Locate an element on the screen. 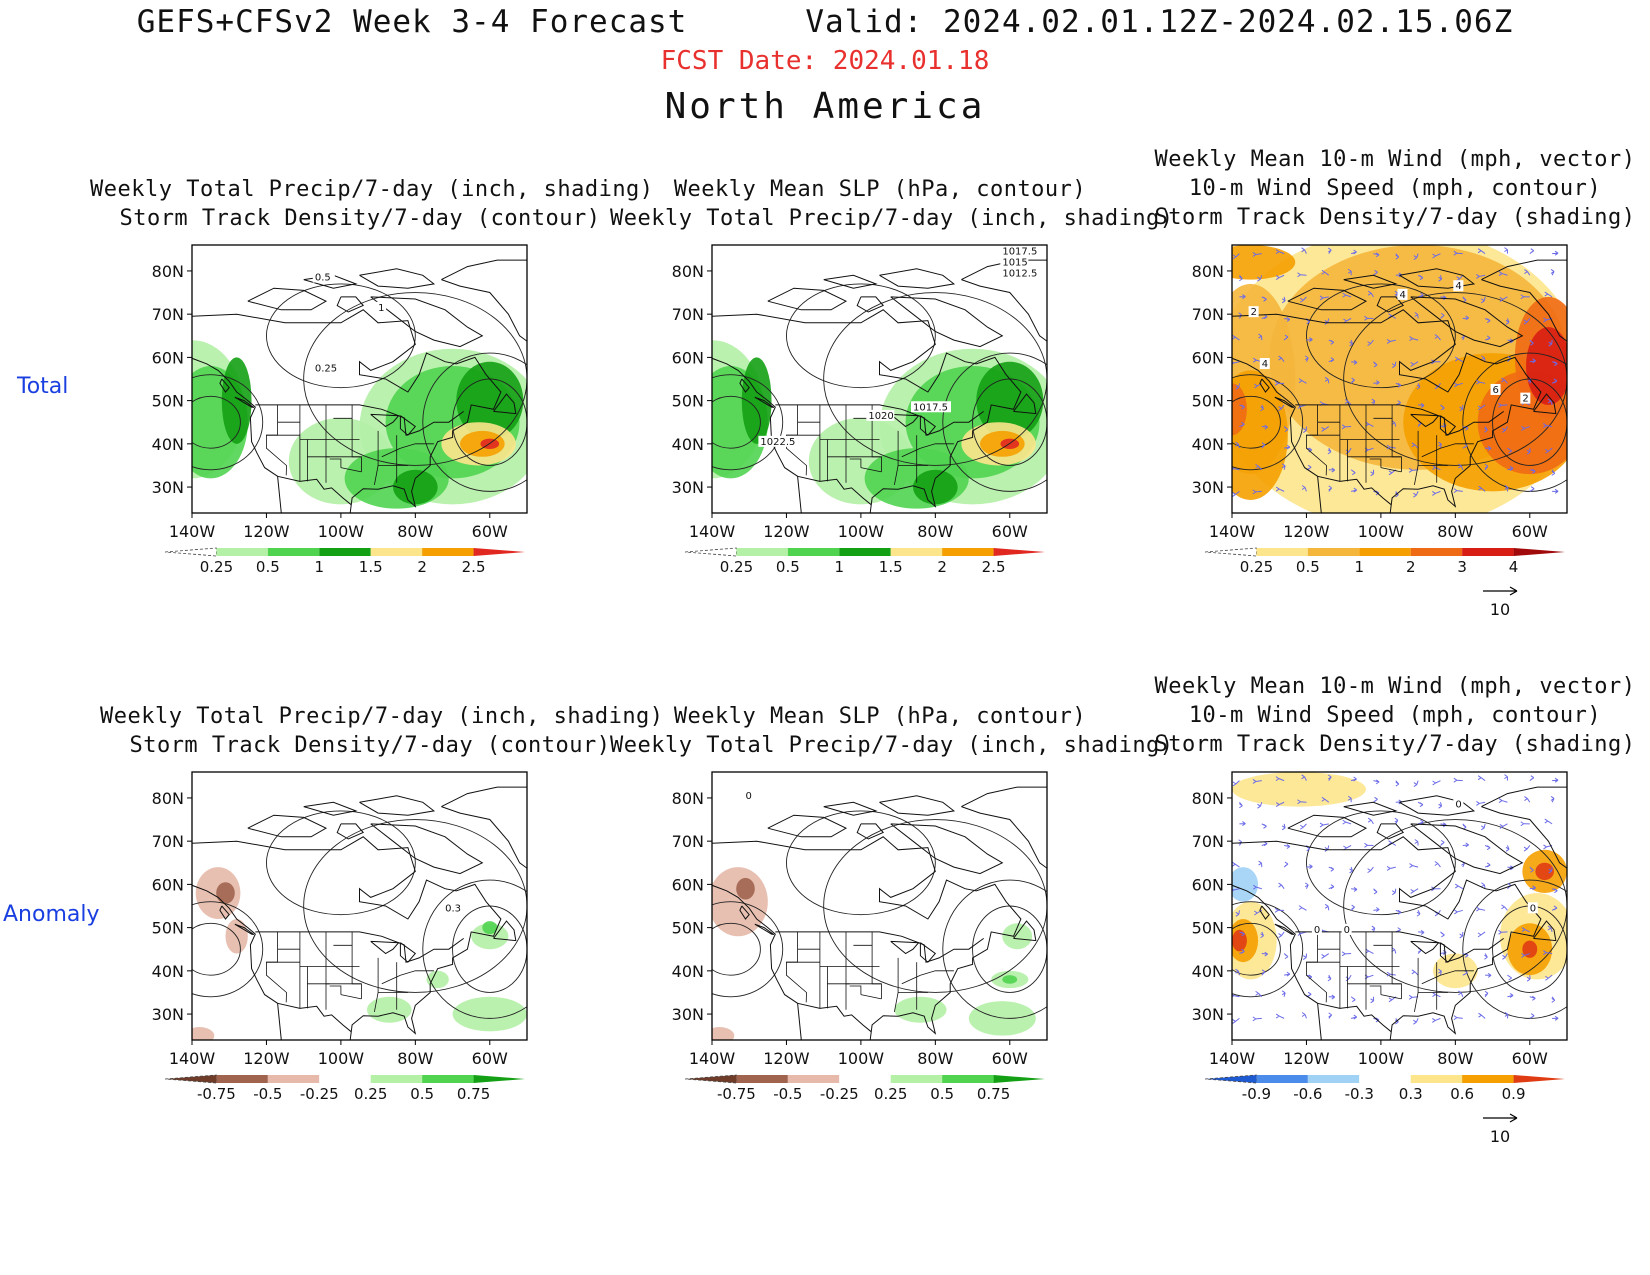 The width and height of the screenshot is (1650, 1275). contour-label: 4 is located at coordinates (1403, 295).